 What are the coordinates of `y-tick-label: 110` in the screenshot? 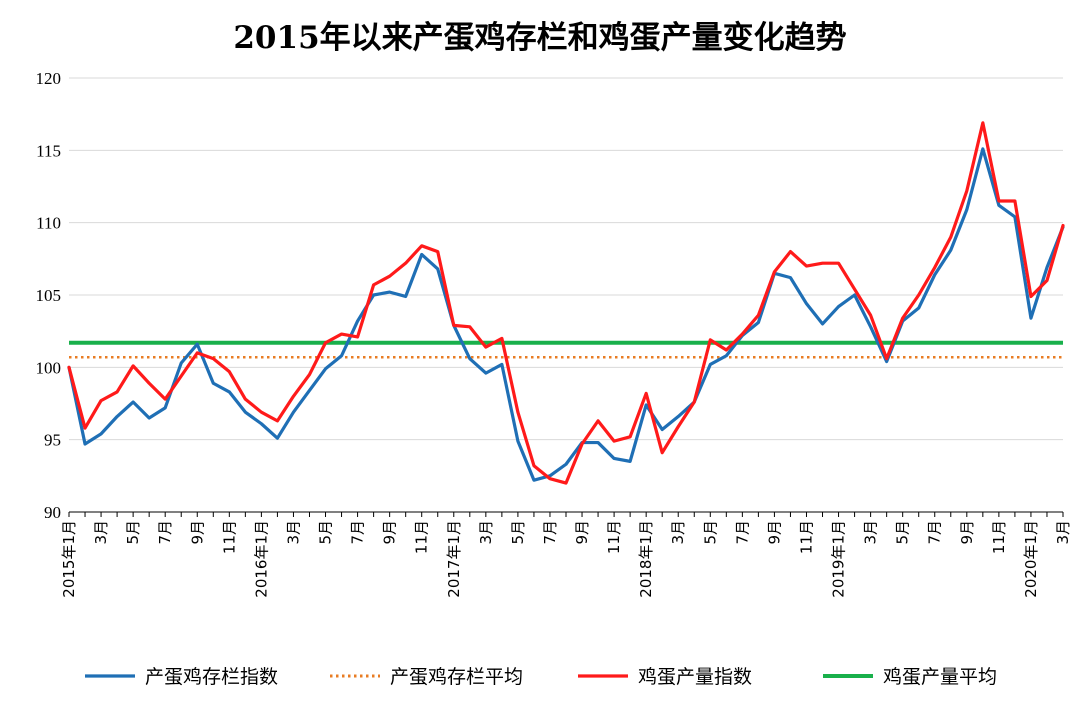 It's located at (48, 223).